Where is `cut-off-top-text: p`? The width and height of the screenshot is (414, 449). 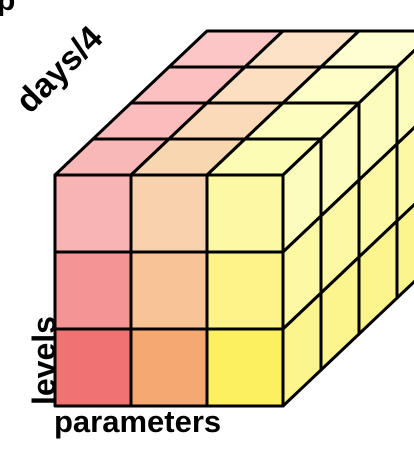
cut-off-top-text: p is located at coordinates (8, 8).